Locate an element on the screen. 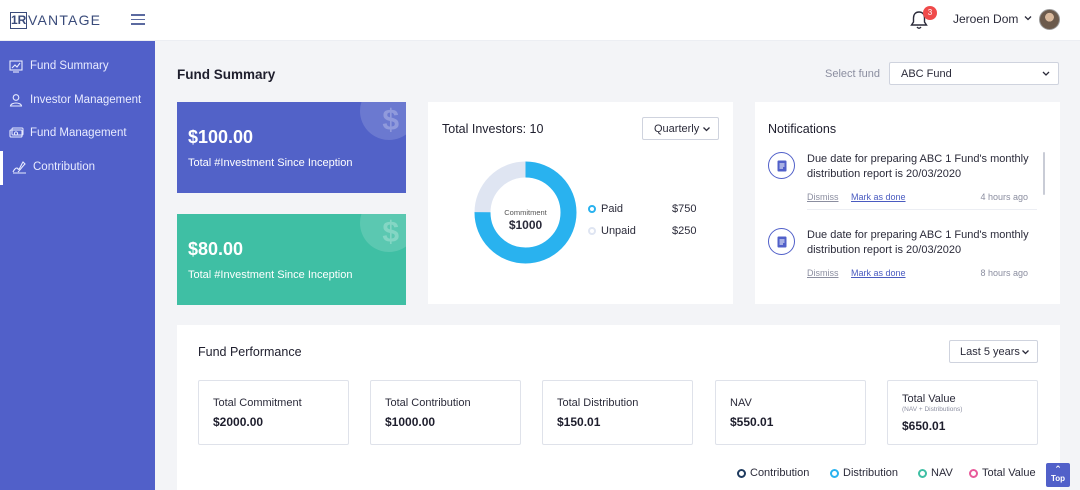 The height and width of the screenshot is (490, 1080). chart-icon is located at coordinates (16, 66).